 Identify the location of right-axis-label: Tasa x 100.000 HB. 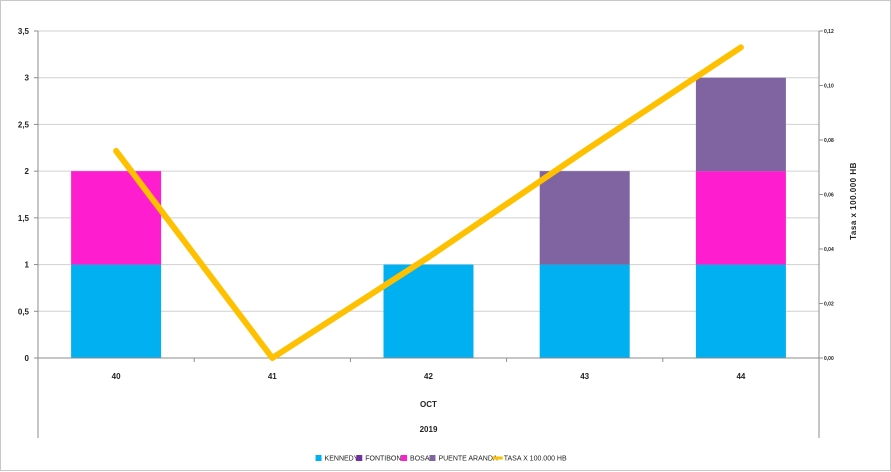
(853, 201).